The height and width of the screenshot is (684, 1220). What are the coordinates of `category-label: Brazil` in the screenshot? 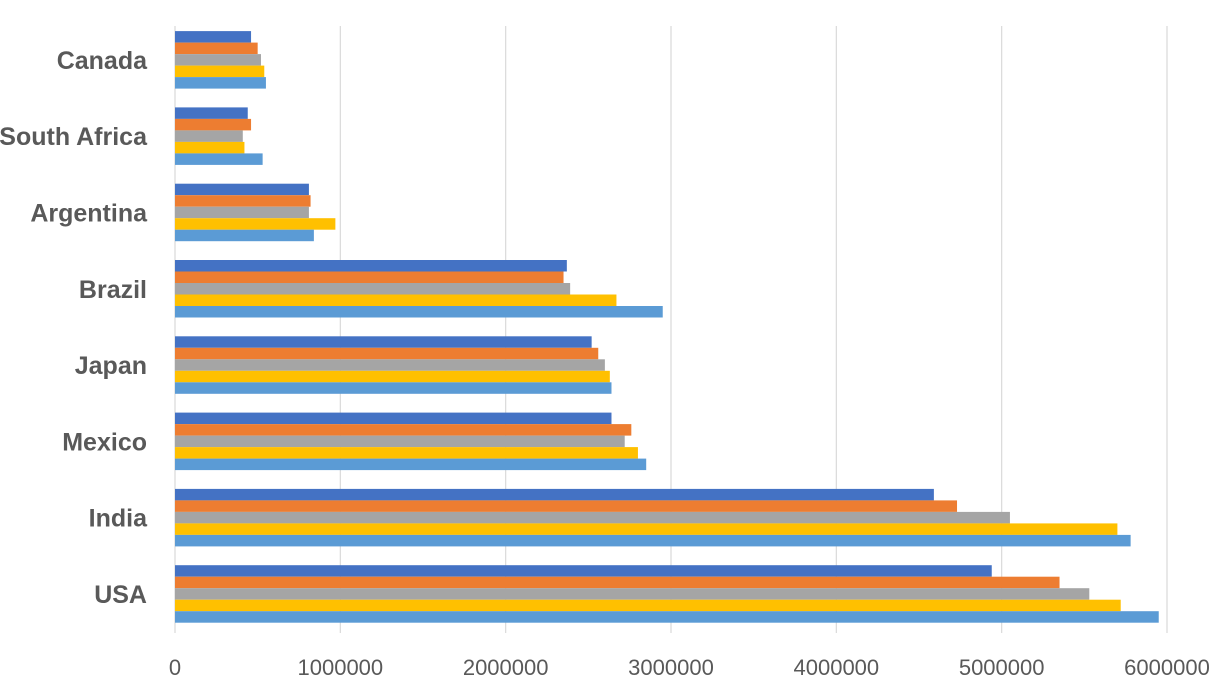 It's located at (113, 290).